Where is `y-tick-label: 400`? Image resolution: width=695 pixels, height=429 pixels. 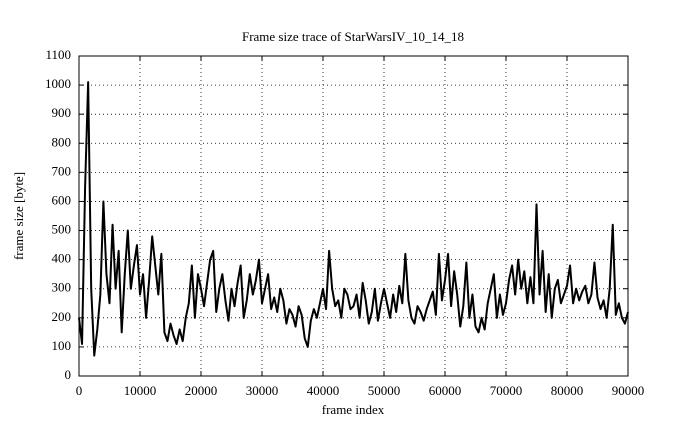 y-tick-label: 400 is located at coordinates (62, 258).